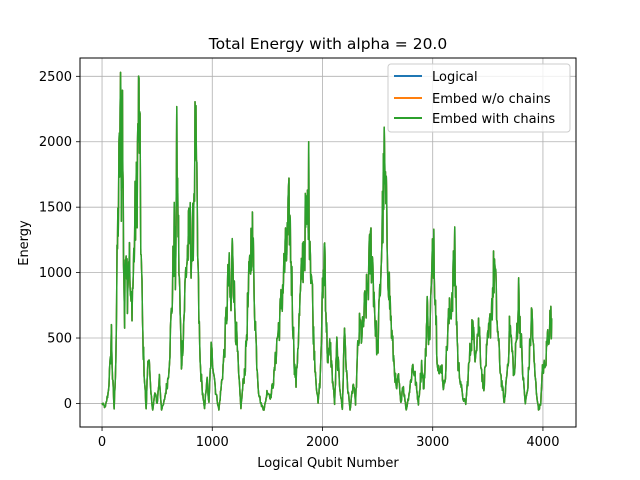 Image resolution: width=640 pixels, height=480 pixels. Describe the element at coordinates (59, 339) in the screenshot. I see `y-tick-label: 500` at that location.